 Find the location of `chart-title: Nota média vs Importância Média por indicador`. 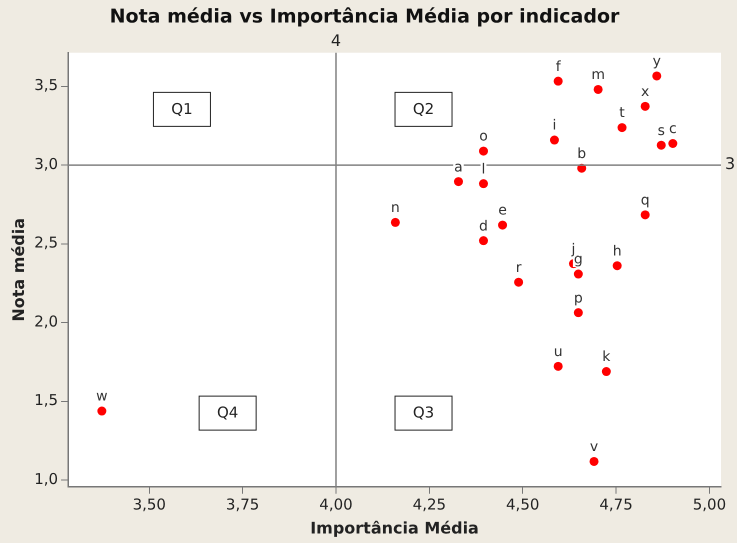

chart-title: Nota média vs Importância Média por indicador is located at coordinates (365, 16).